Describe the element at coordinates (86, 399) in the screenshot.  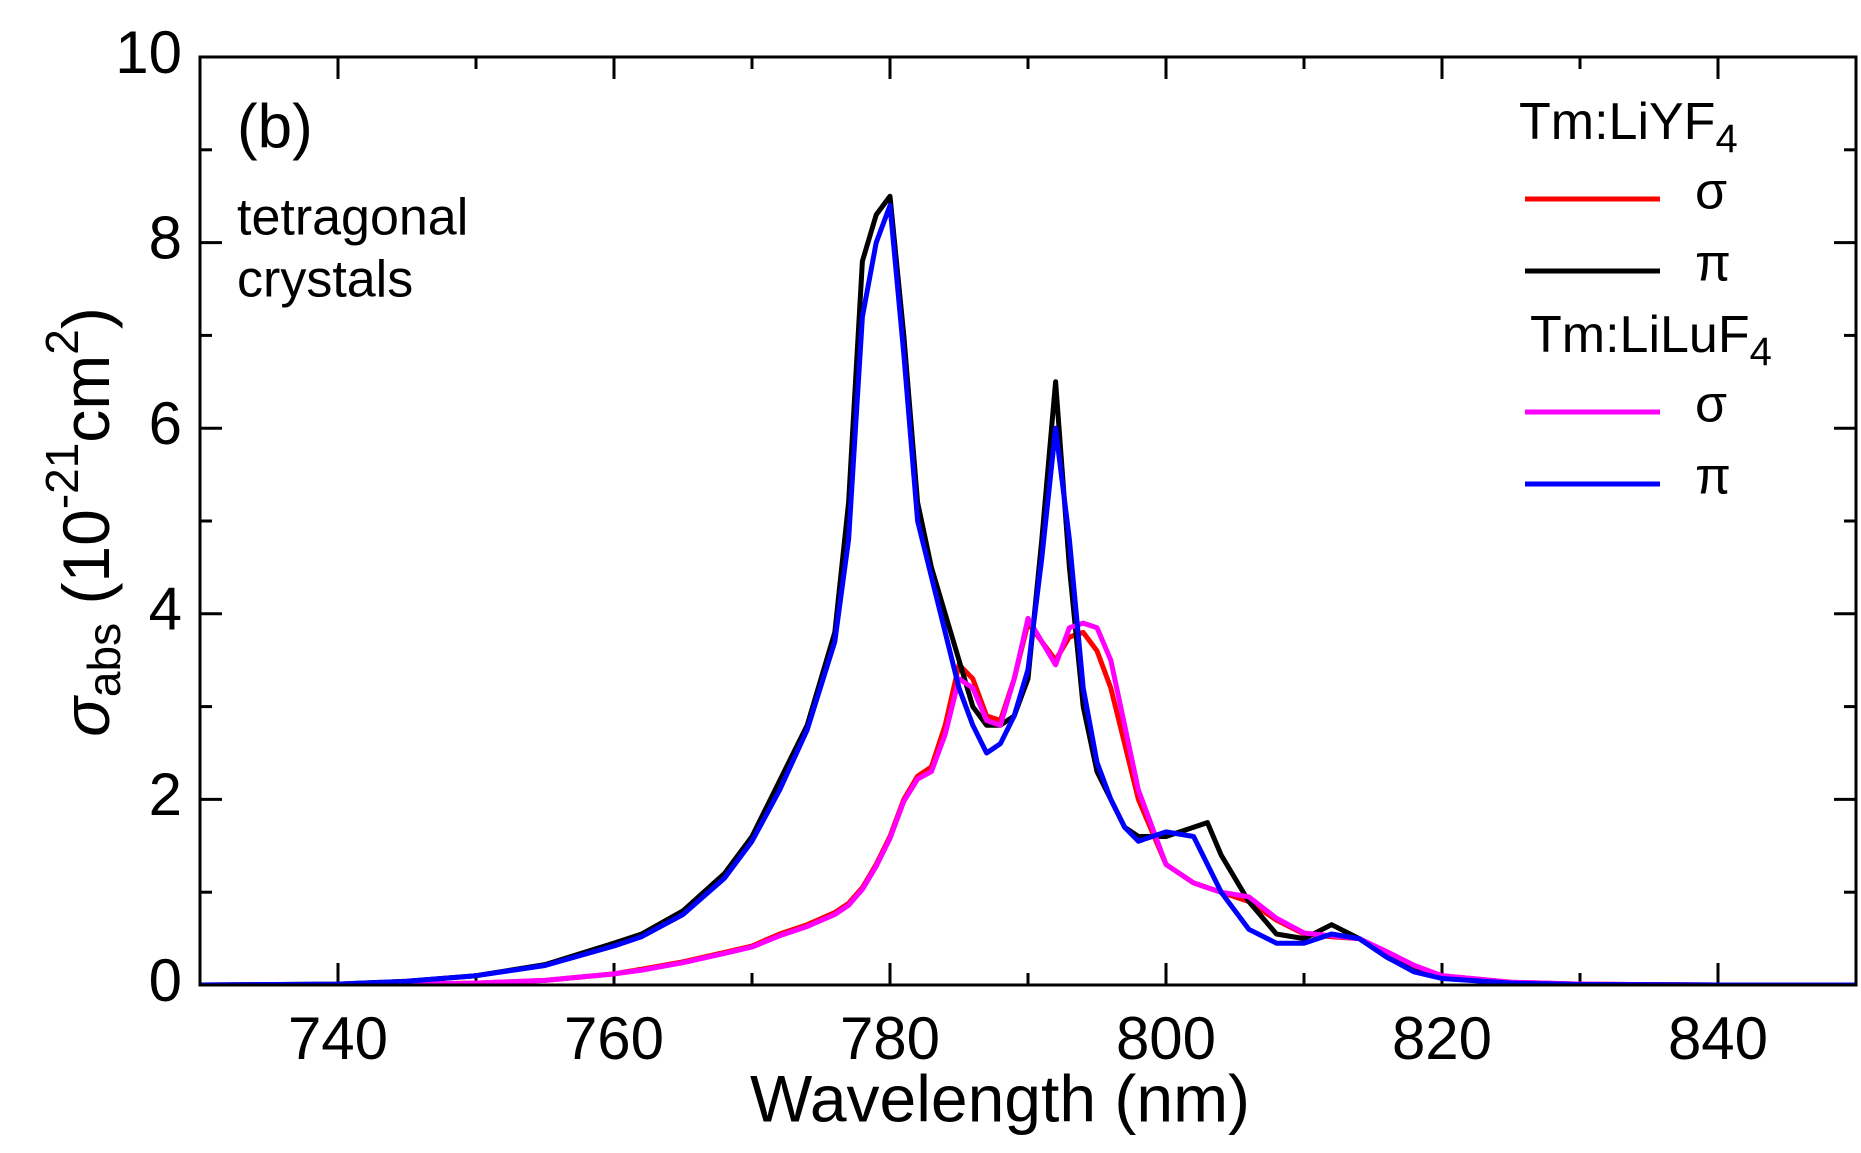
I see `y-axis-label-part: cm` at that location.